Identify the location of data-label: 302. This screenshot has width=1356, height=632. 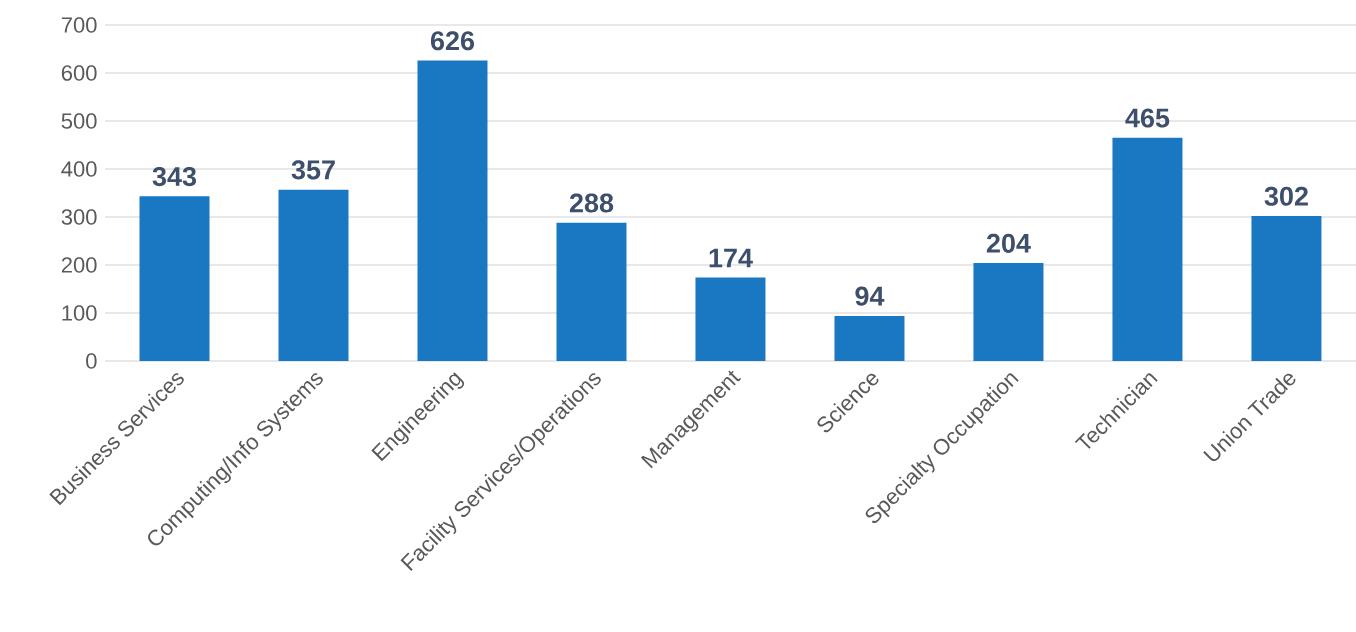
(1286, 196).